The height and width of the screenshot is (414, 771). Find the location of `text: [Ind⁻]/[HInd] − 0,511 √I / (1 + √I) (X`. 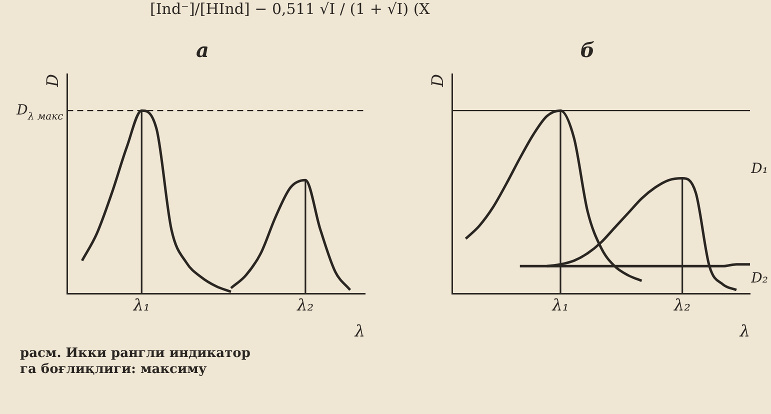

text: [Ind⁻]/[HInd] − 0,511 √I / (1 + √I) (X is located at coordinates (289, 10).